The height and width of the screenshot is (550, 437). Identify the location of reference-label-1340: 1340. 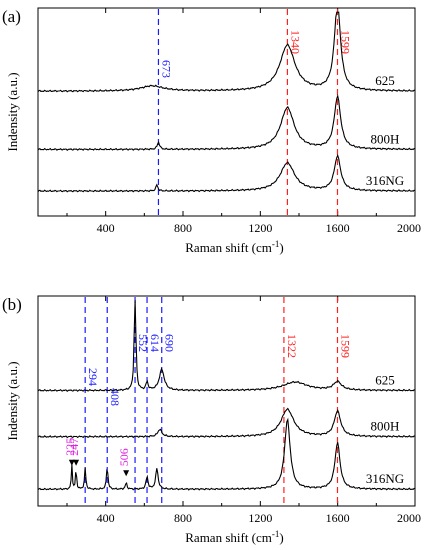
(295, 42).